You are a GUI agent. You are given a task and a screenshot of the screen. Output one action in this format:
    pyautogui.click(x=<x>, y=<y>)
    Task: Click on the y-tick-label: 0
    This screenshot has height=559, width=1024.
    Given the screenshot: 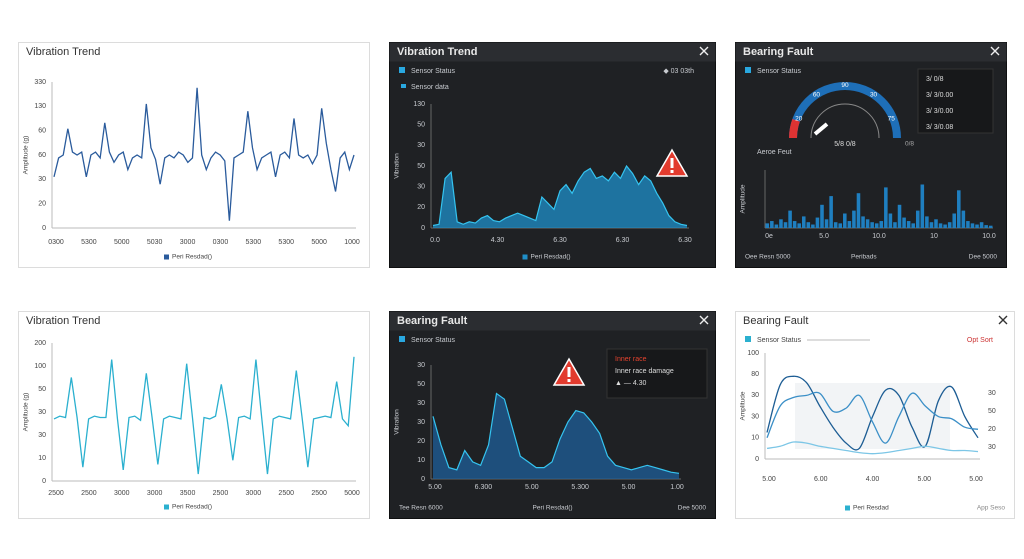 What is the action you would take?
    pyautogui.click(x=423, y=479)
    